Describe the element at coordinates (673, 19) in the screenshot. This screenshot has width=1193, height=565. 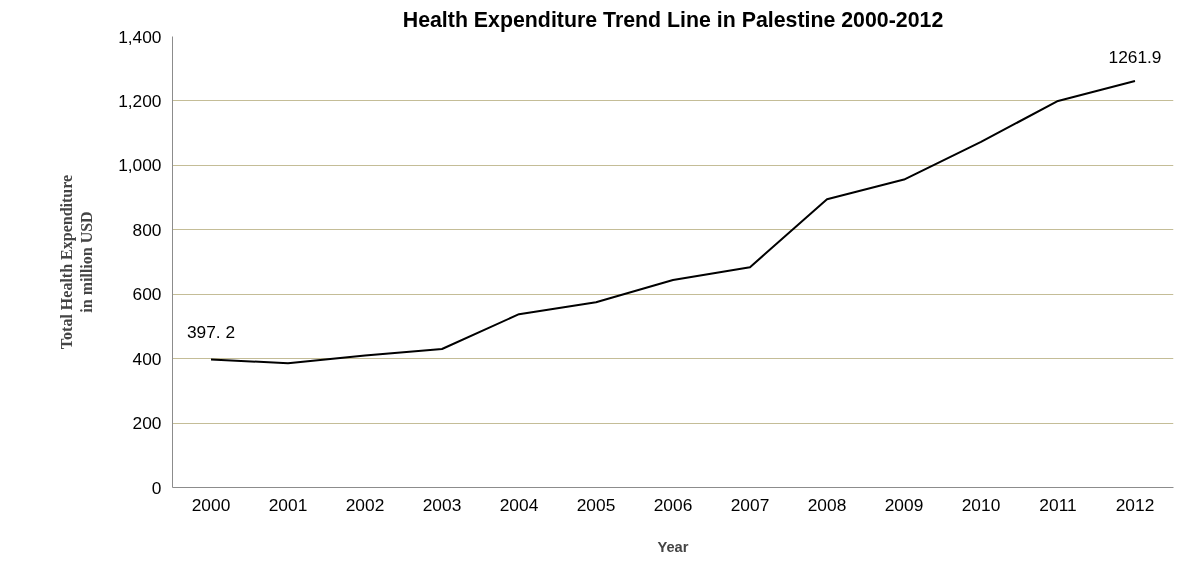
I see `chart-title: Health Expenditure Trend Line in Palestine 2000-2012` at that location.